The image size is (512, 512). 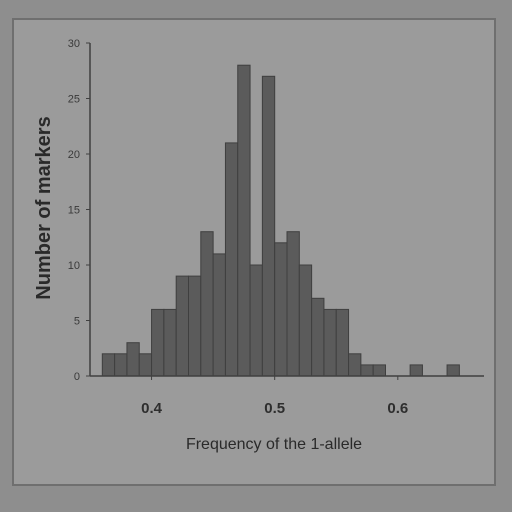 What do you see at coordinates (274, 396) in the screenshot?
I see `x-ticks-group: 0.4 0.5 0.6` at bounding box center [274, 396].